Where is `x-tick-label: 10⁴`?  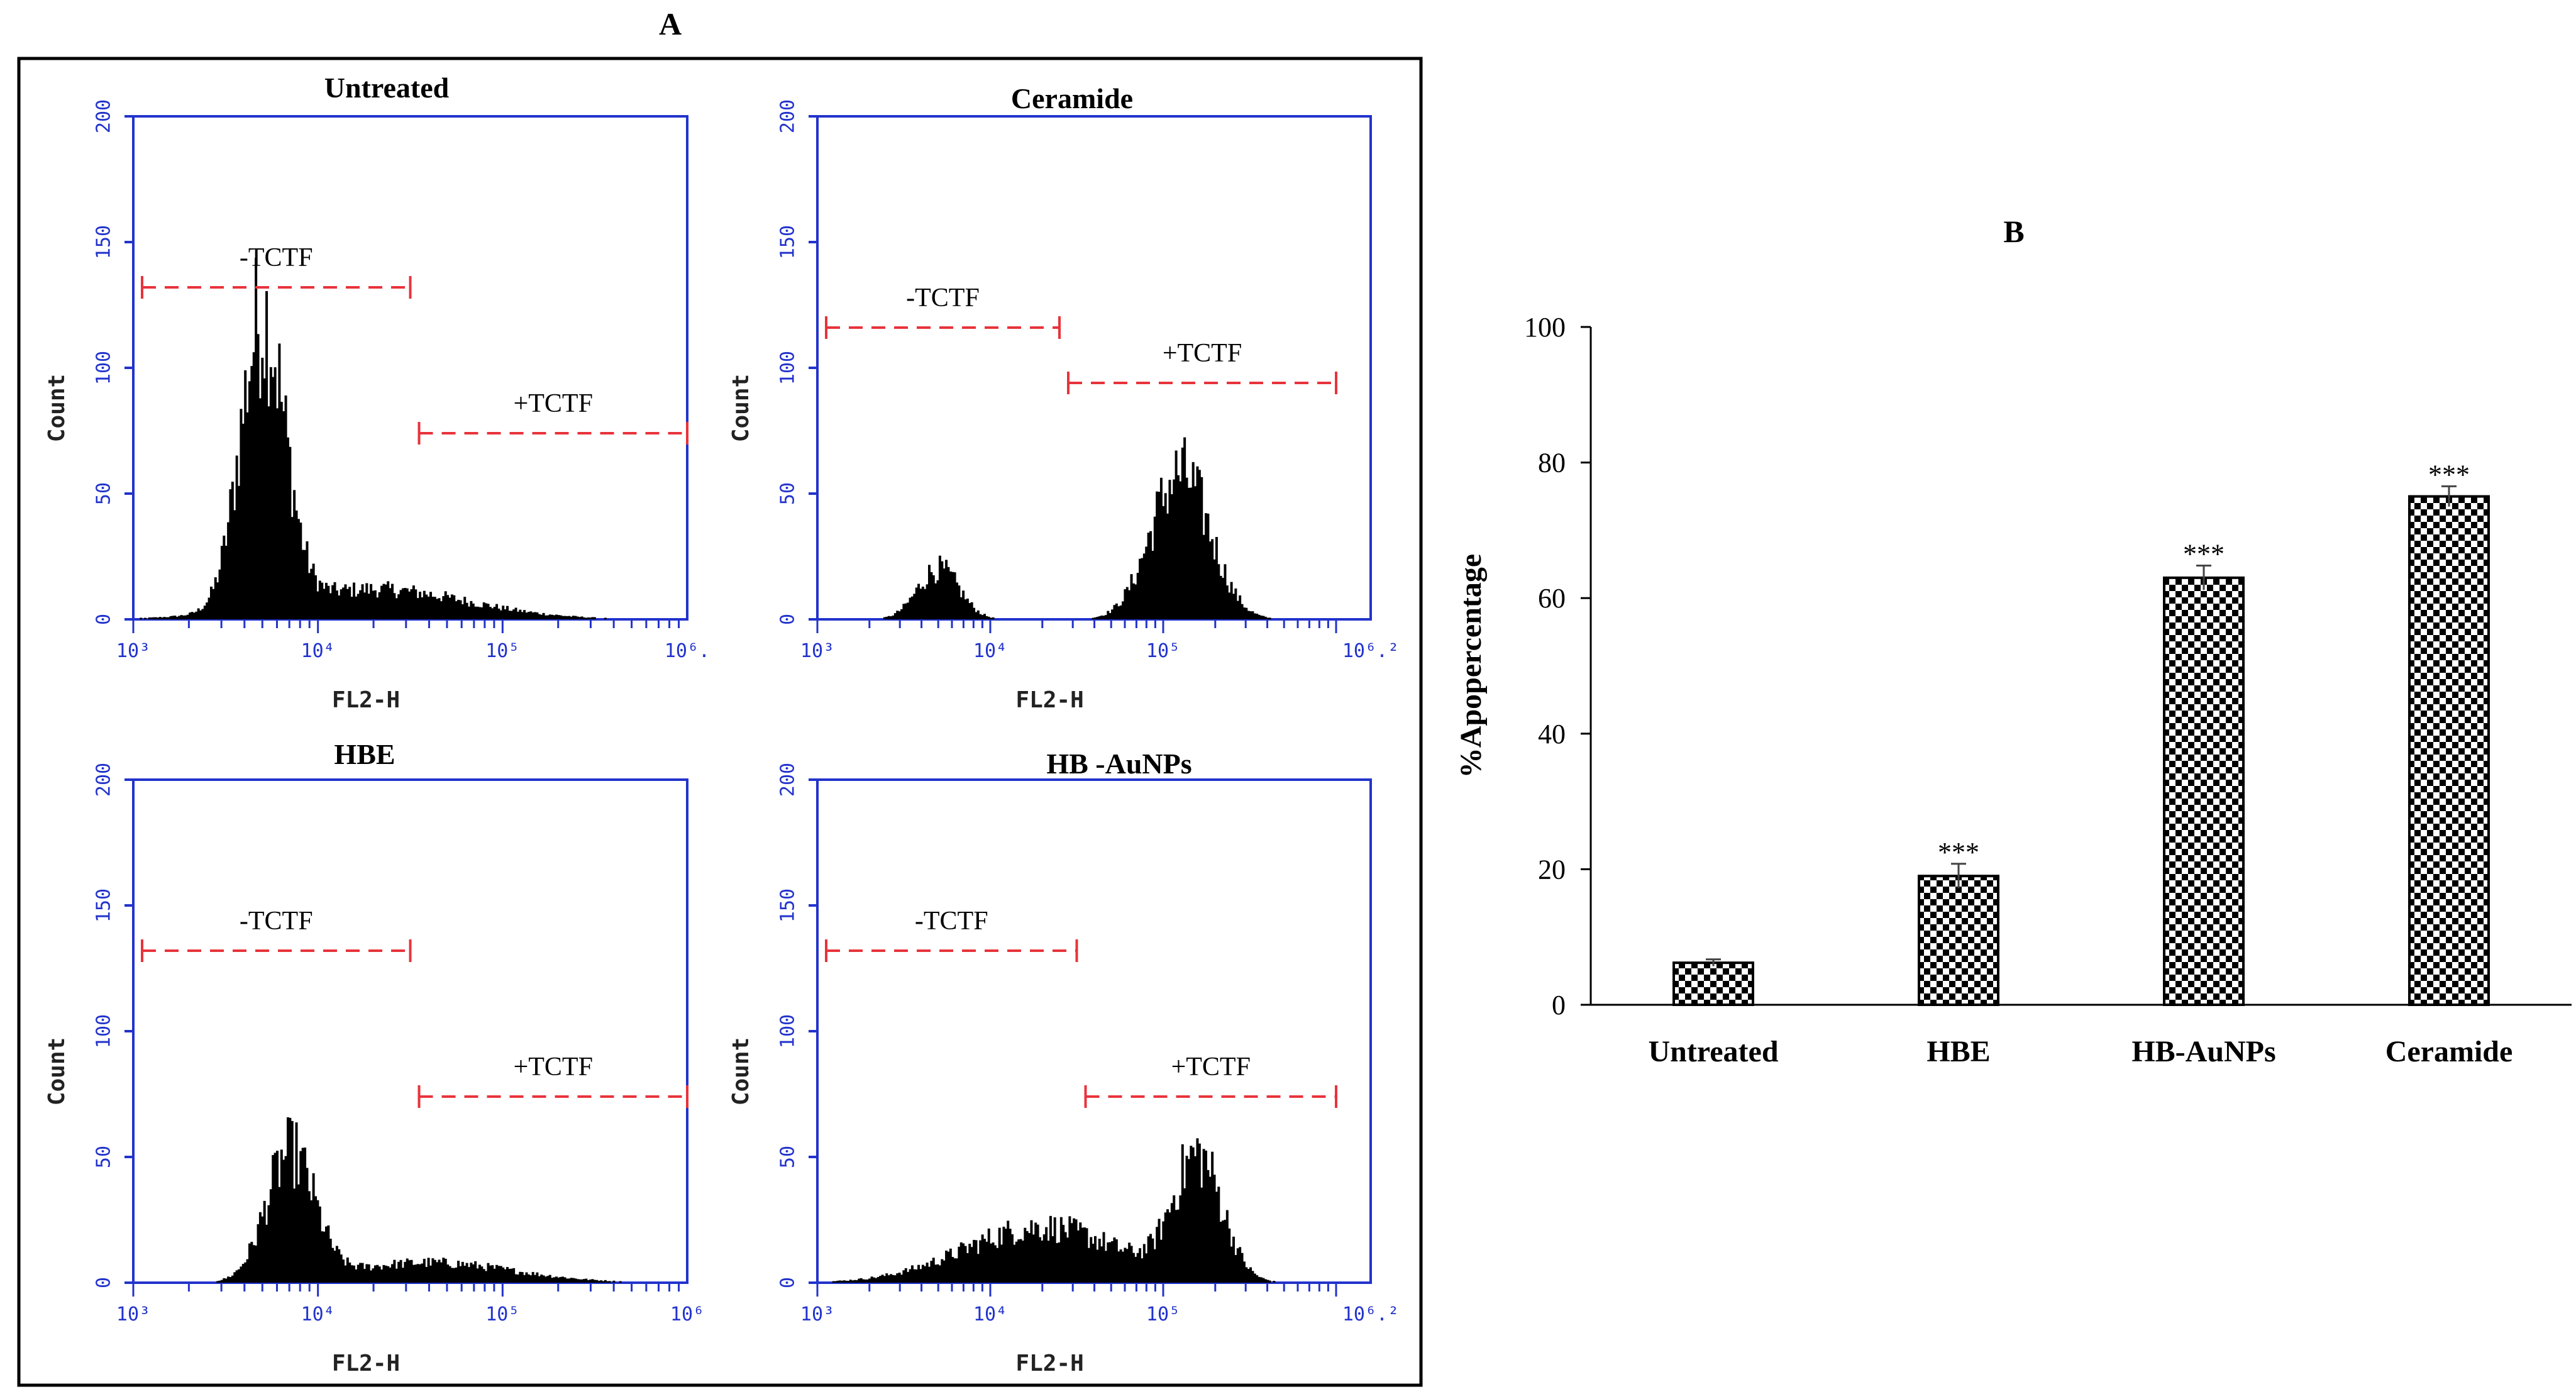 x-tick-label: 10⁴ is located at coordinates (990, 1314).